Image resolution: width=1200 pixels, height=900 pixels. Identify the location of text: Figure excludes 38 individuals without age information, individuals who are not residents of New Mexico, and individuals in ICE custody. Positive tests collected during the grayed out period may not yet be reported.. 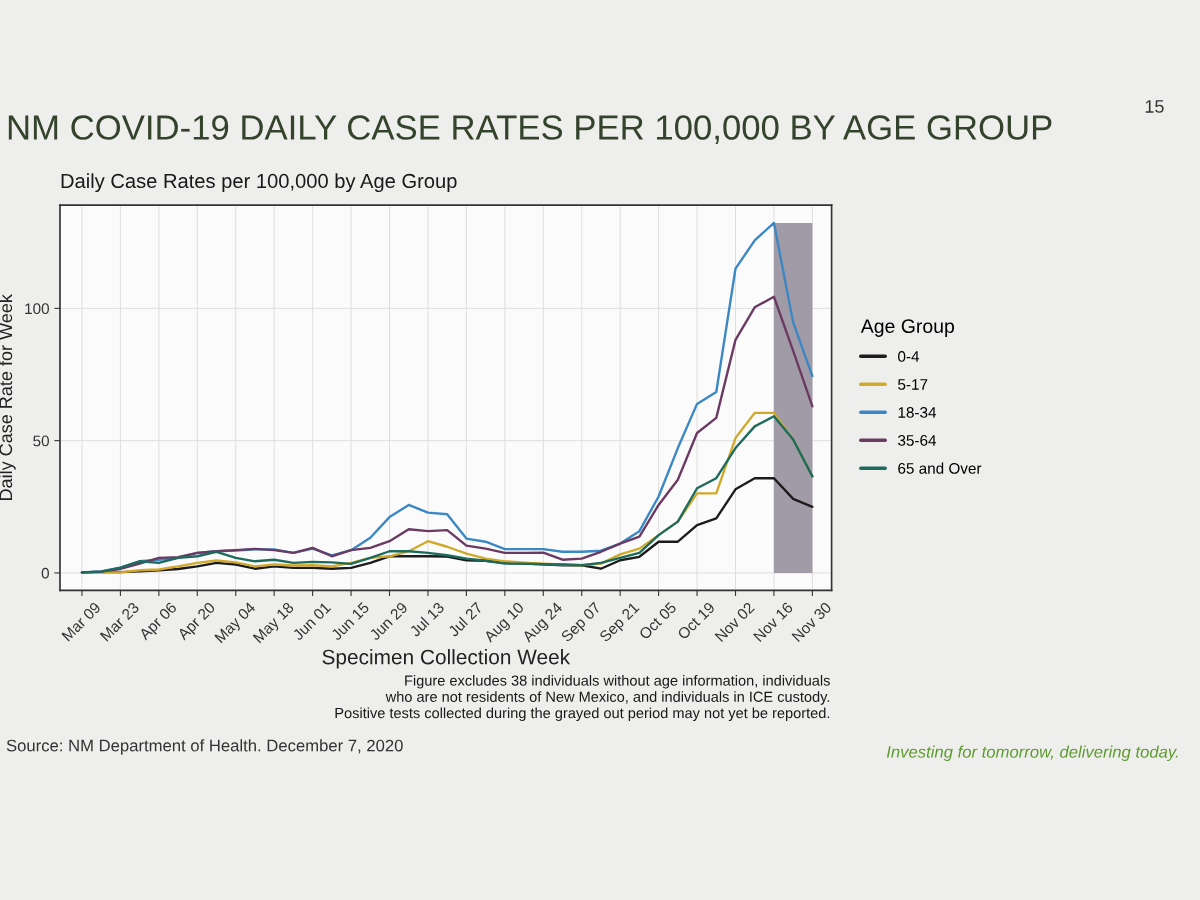
(582, 698).